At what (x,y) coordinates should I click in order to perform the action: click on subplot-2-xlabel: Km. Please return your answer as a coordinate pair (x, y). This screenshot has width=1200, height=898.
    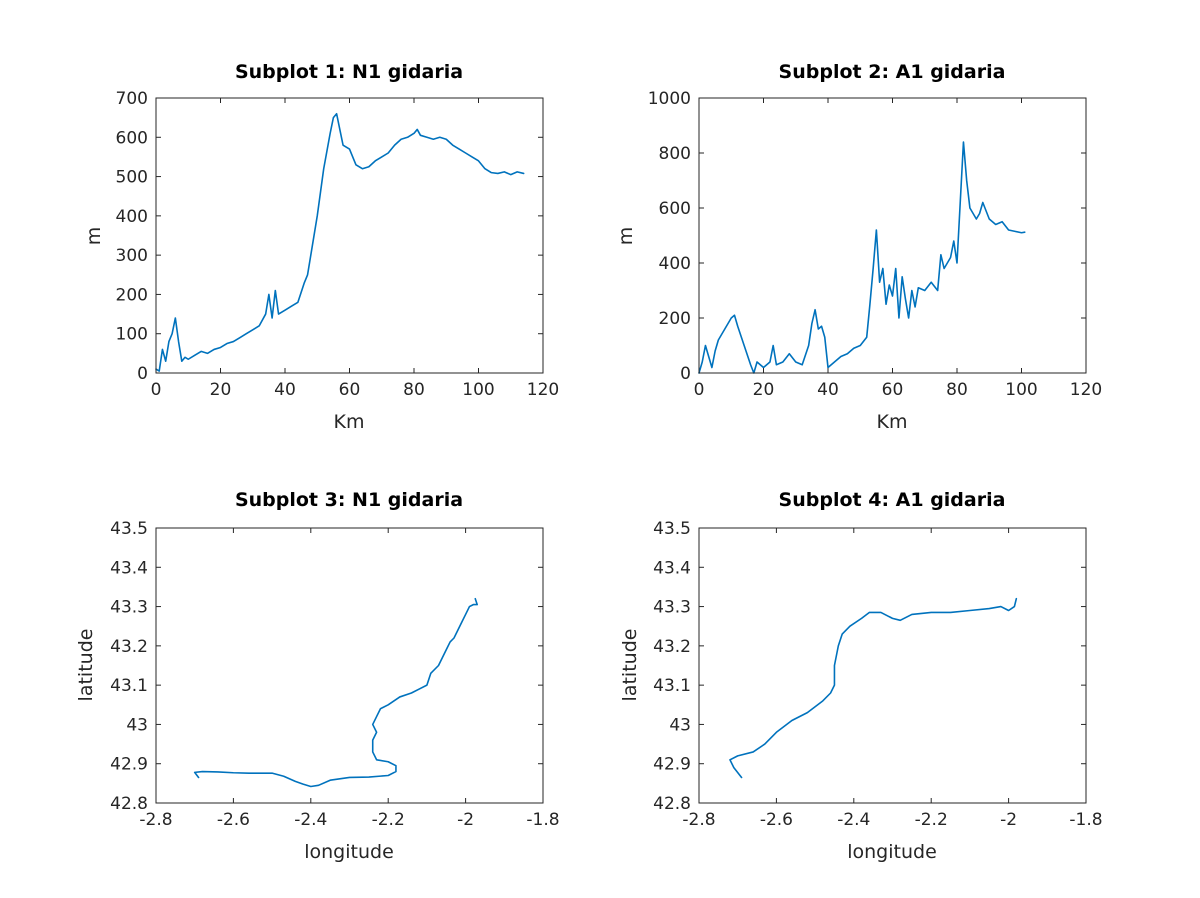
    Looking at the image, I should click on (892, 422).